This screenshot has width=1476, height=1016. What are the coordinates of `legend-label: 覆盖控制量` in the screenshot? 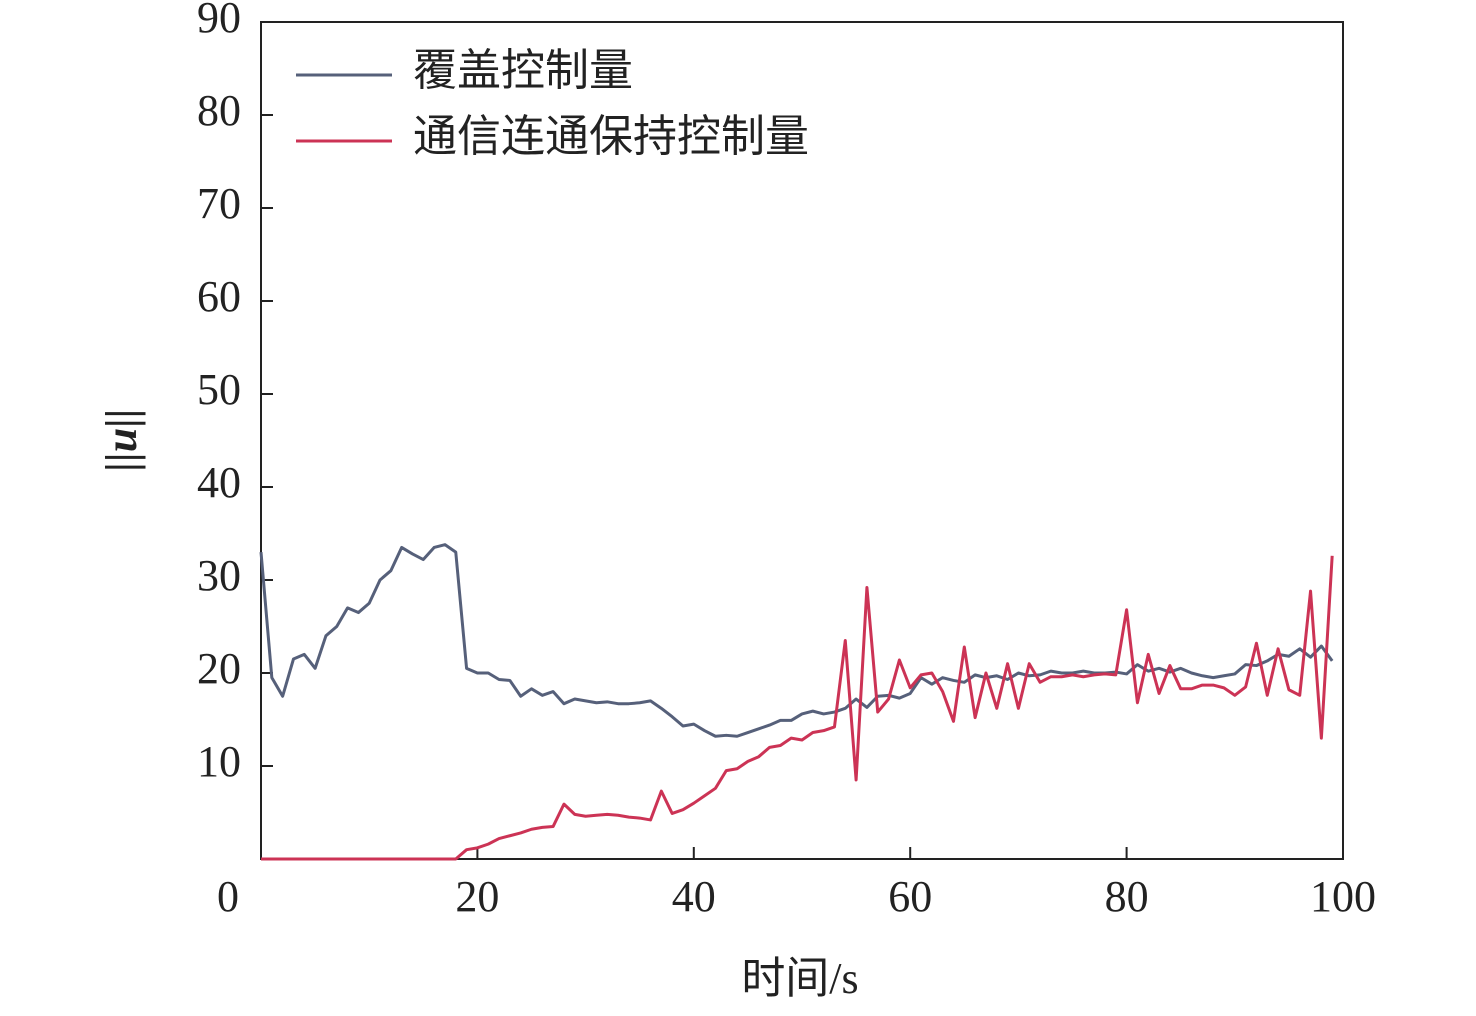 It's located at (523, 70).